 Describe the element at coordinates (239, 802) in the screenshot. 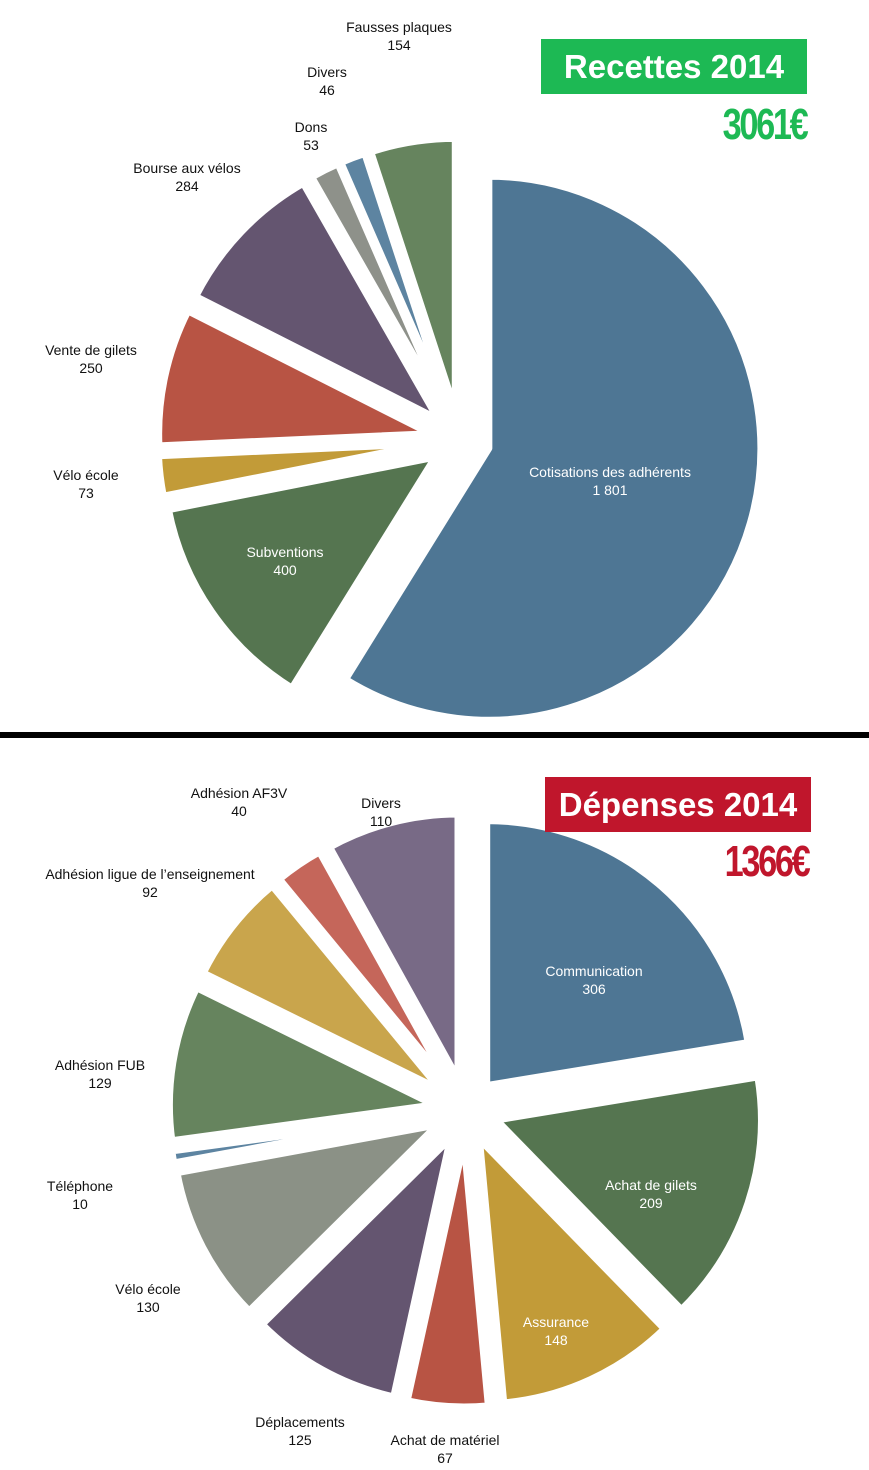

I see `depenses-slice-label-9: Adhésion AF3V 40` at that location.